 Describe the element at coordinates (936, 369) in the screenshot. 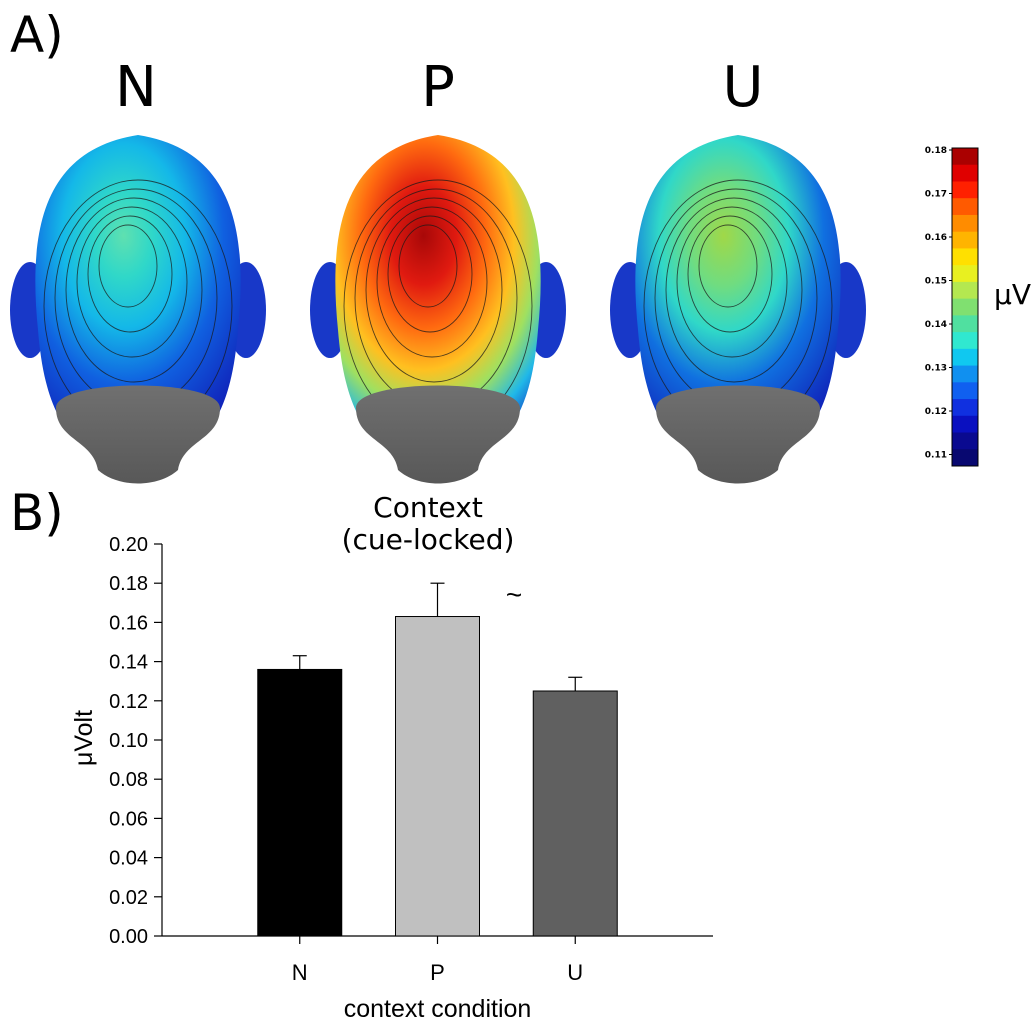

I see `colorbar-tick-label: 0.13` at that location.